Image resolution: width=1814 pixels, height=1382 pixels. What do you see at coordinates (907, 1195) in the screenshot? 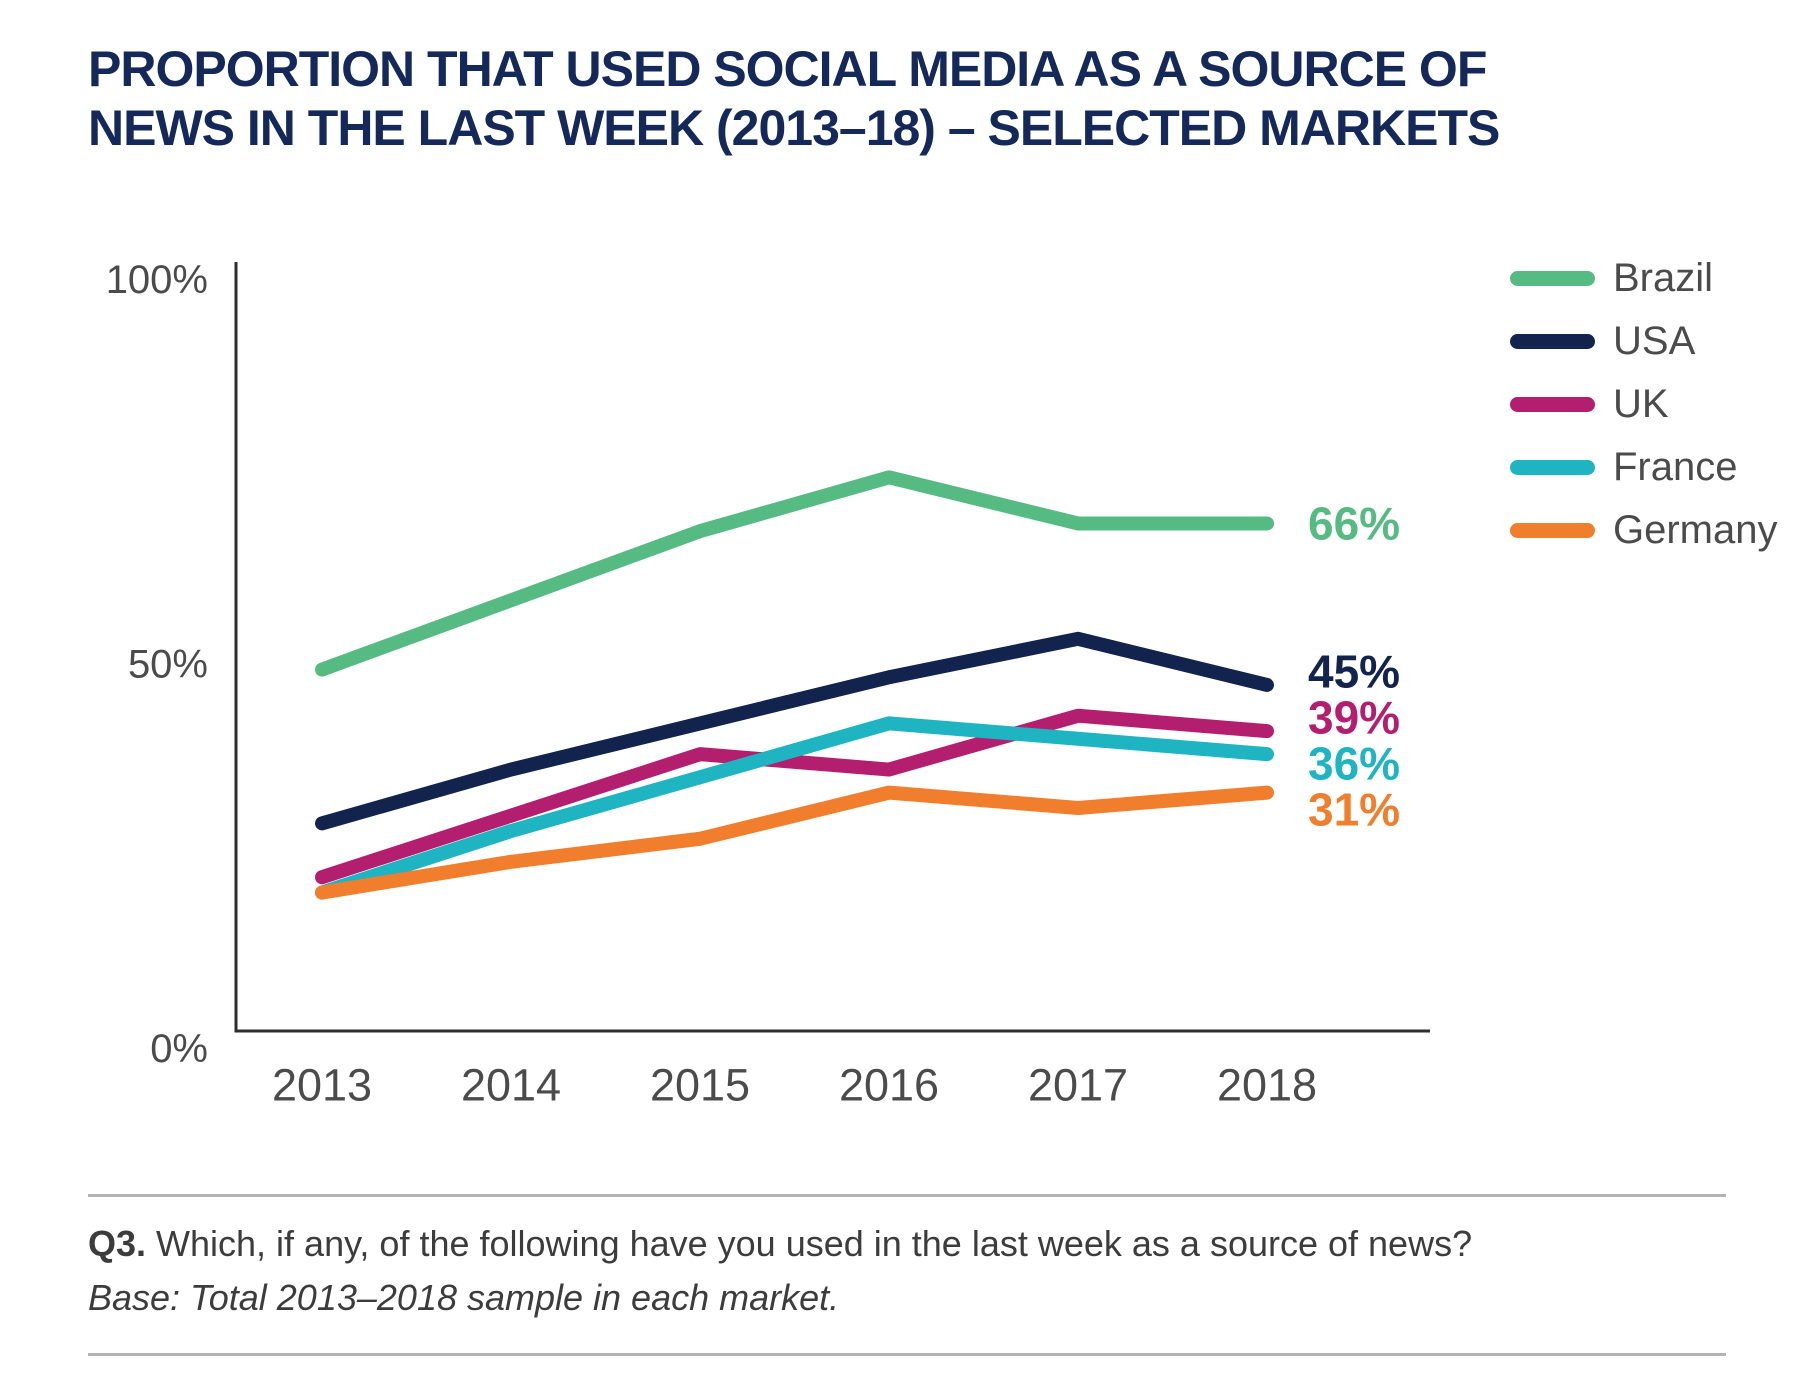
I see `divider-top` at bounding box center [907, 1195].